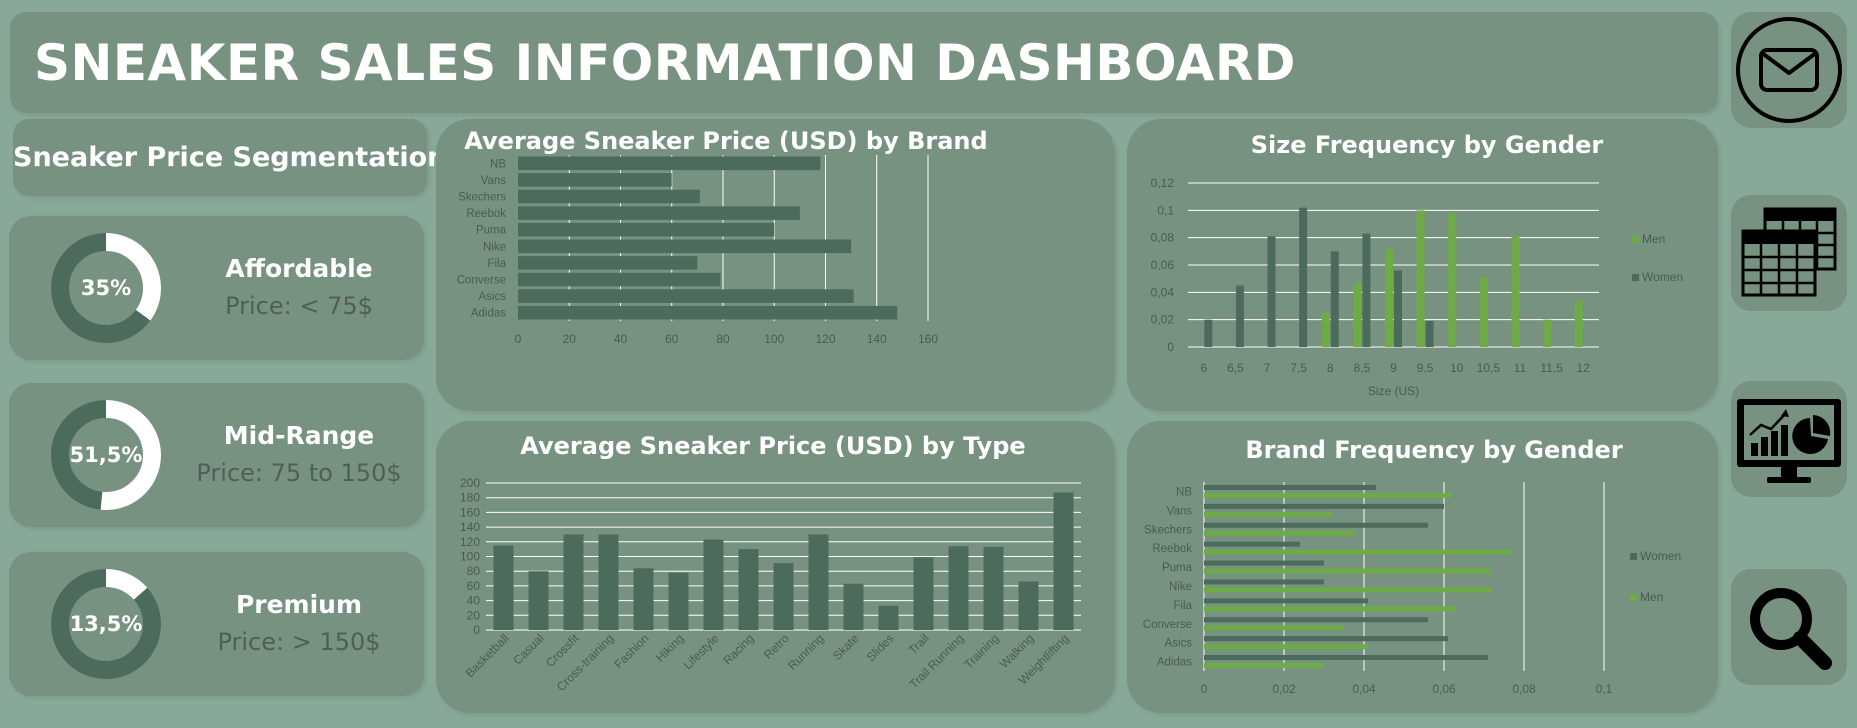 The height and width of the screenshot is (728, 1857). What do you see at coordinates (1163, 238) in the screenshot?
I see `y-tick-label: 0,08` at bounding box center [1163, 238].